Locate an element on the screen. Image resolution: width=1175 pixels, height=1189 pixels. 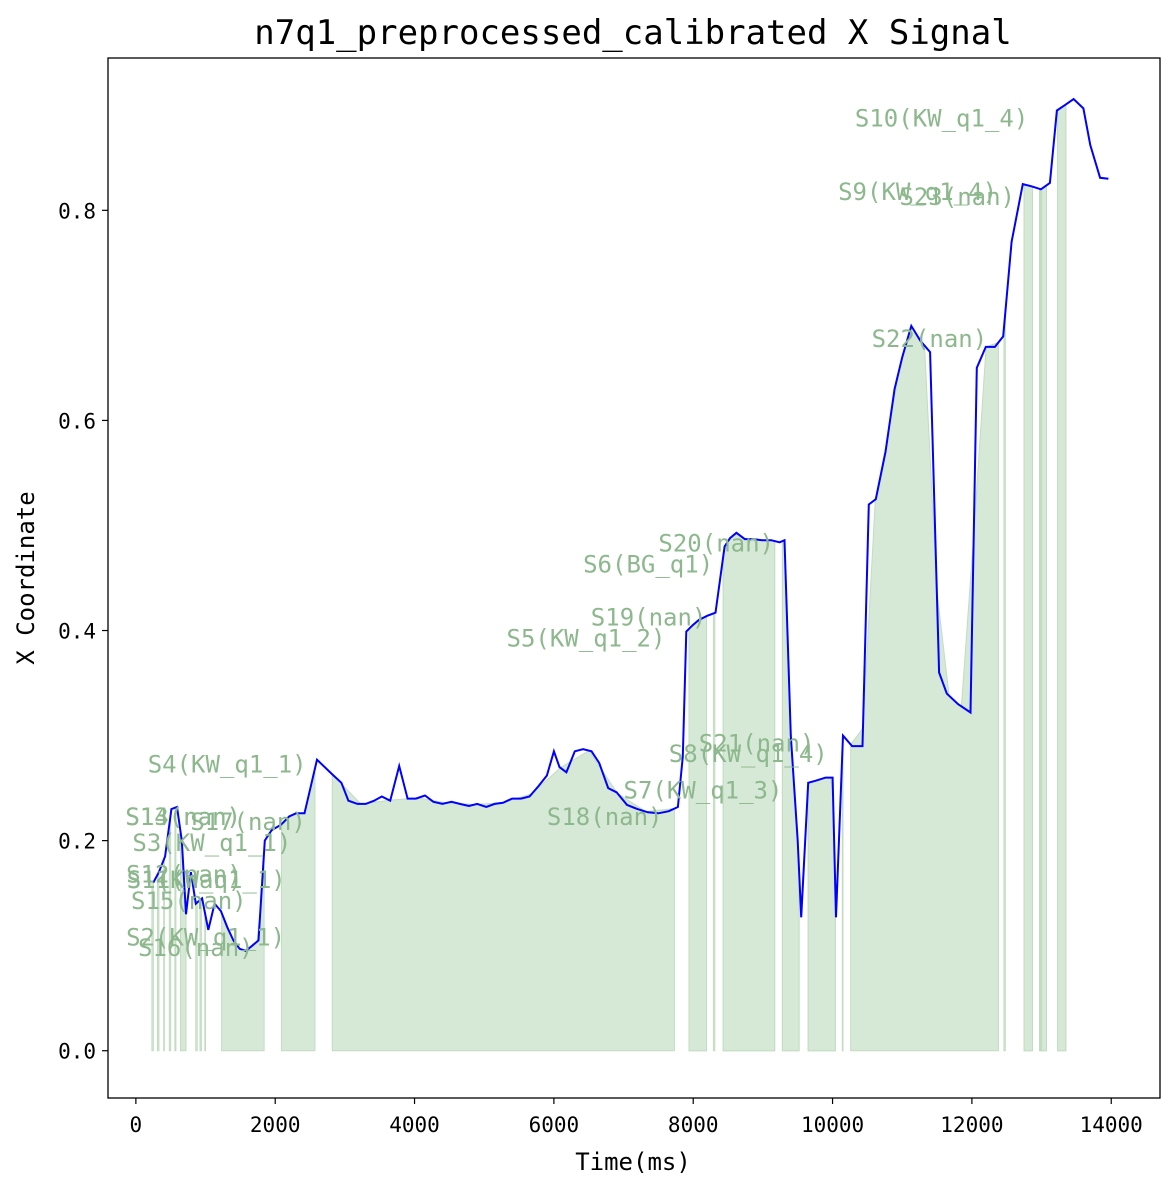
y-tick-label: 0.0 is located at coordinates (77, 1052).